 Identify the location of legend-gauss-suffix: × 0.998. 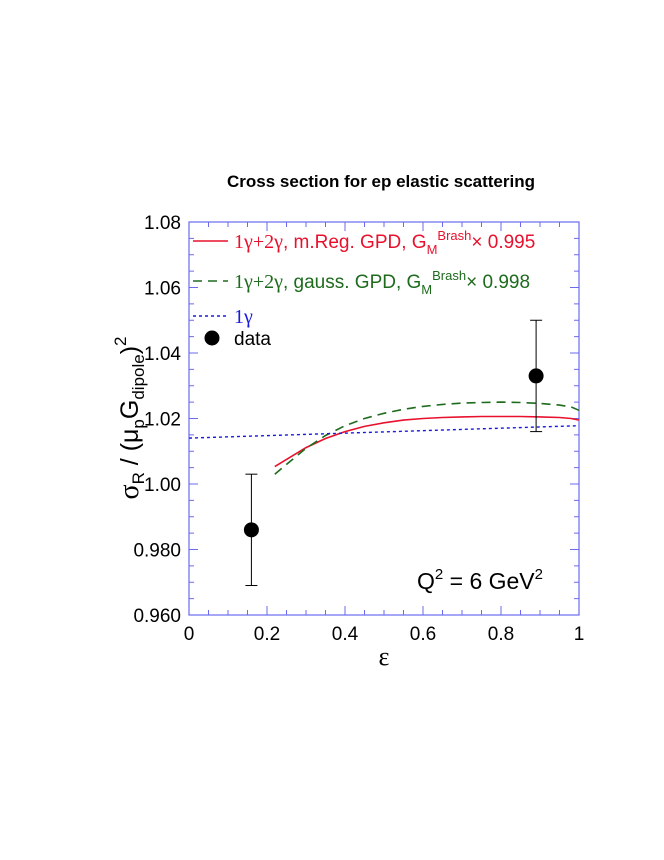
(498, 282).